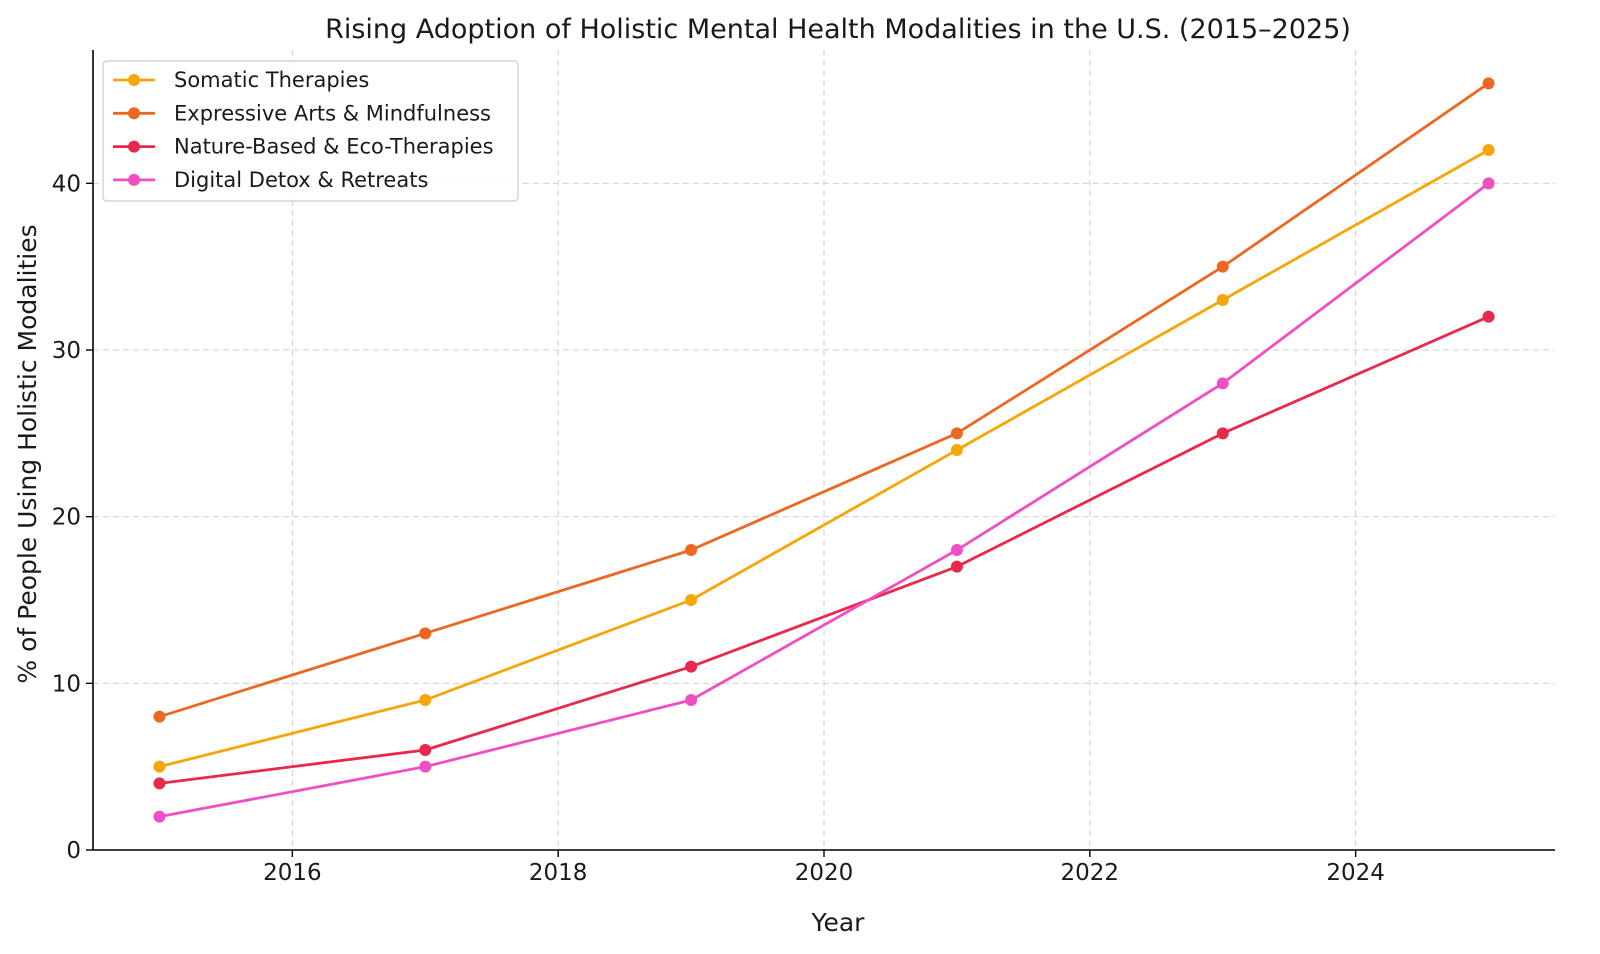 This screenshot has width=1600, height=954. What do you see at coordinates (824, 873) in the screenshot?
I see `x-tick-label: 2020` at bounding box center [824, 873].